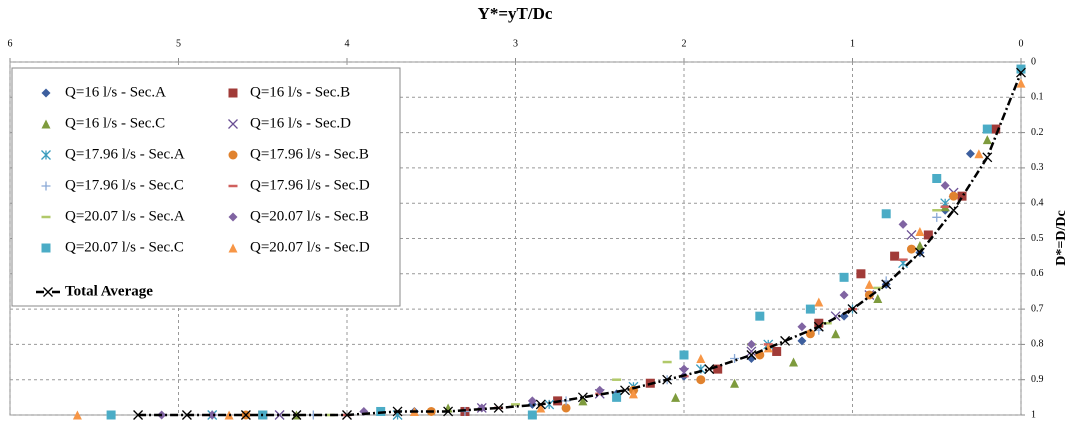 The width and height of the screenshot is (1072, 421). I want to click on legend-label: Q=20.07 l/s - Sec.A, so click(125, 216).